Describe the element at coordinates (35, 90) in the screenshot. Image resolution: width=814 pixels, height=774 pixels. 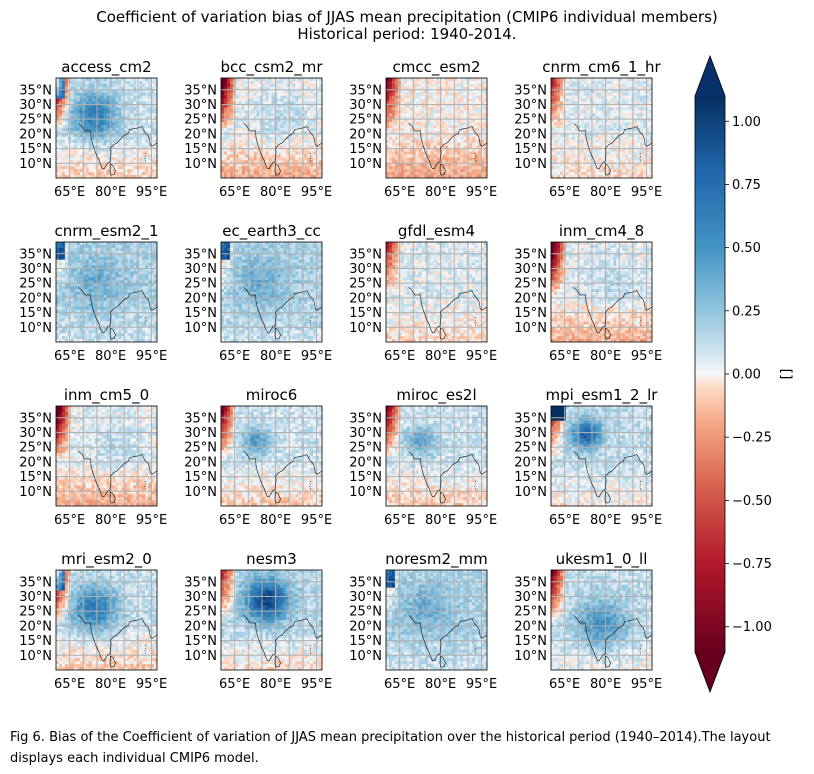
I see `y-tick-label: 35°N` at that location.